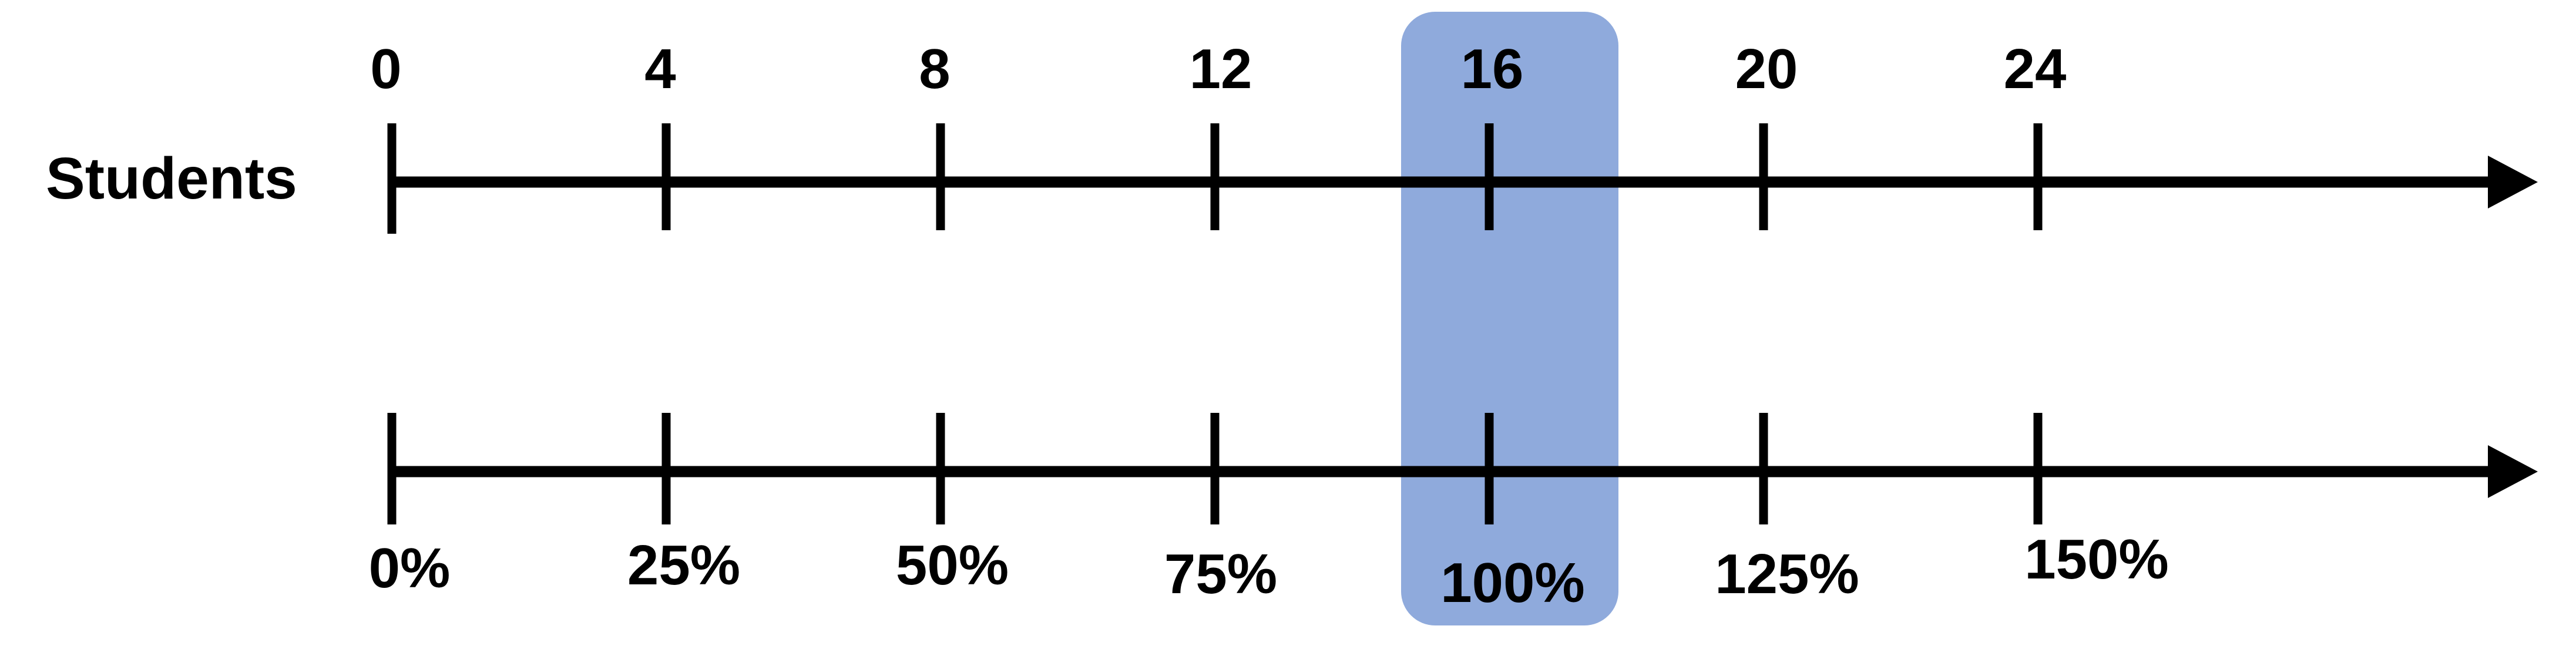 This screenshot has width=2576, height=656. Describe the element at coordinates (660, 69) in the screenshot. I see `top-tick-label: 4` at that location.